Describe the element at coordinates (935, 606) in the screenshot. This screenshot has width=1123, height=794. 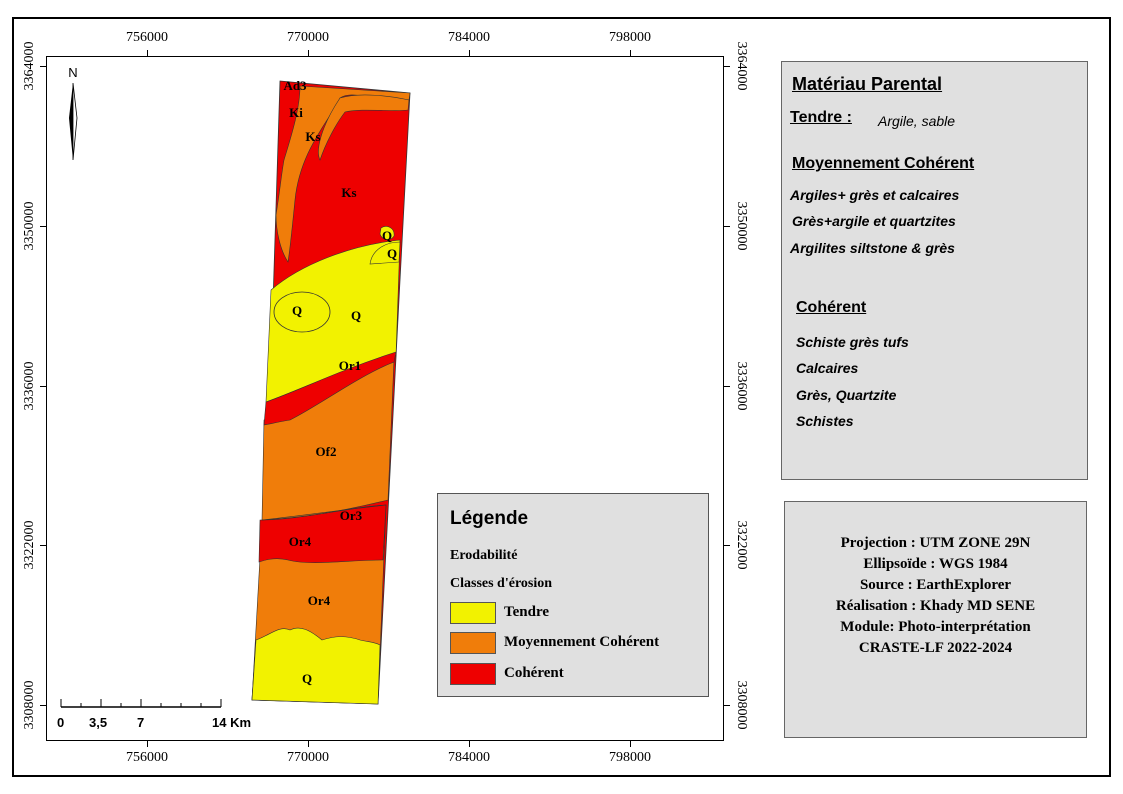
I see `info-line: Réalisation : Khady MD SENE` at that location.